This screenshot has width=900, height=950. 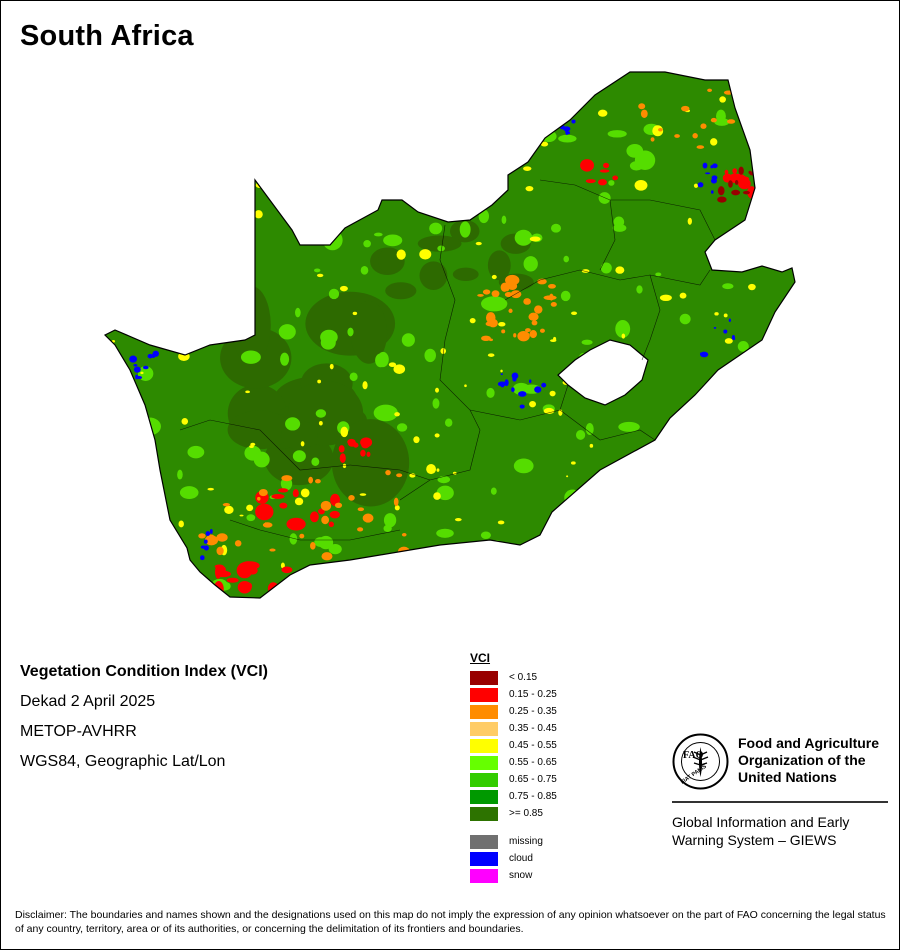 I want to click on legend-label: 0.75 - 0.85, so click(x=533, y=796).